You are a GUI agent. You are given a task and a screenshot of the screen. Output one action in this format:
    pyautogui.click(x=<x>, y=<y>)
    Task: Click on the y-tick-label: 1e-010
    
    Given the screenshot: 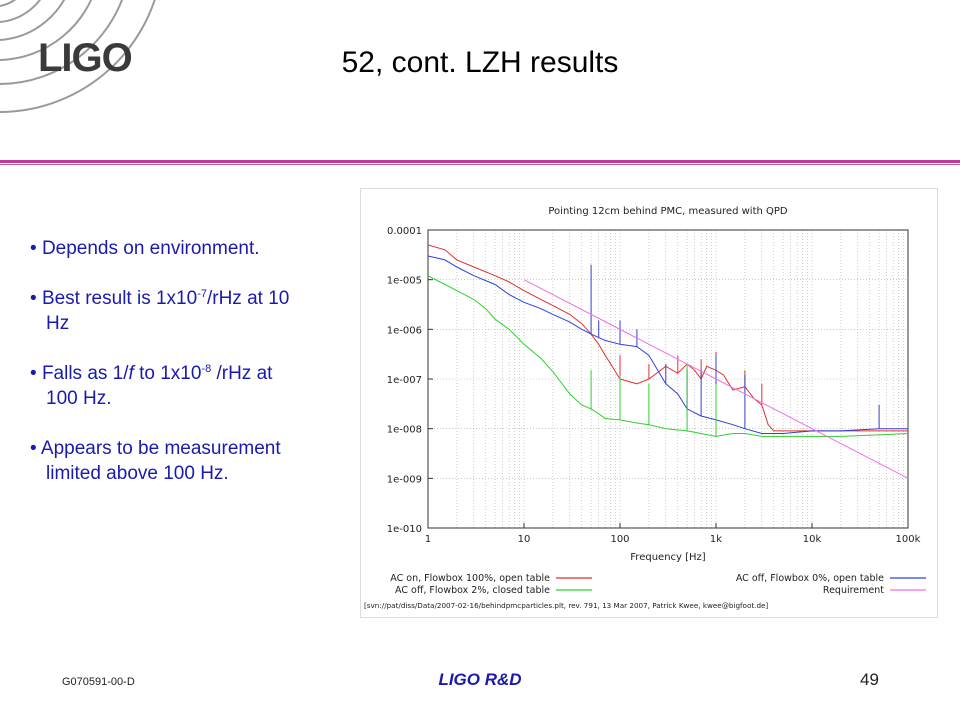 What is the action you would take?
    pyautogui.click(x=404, y=529)
    